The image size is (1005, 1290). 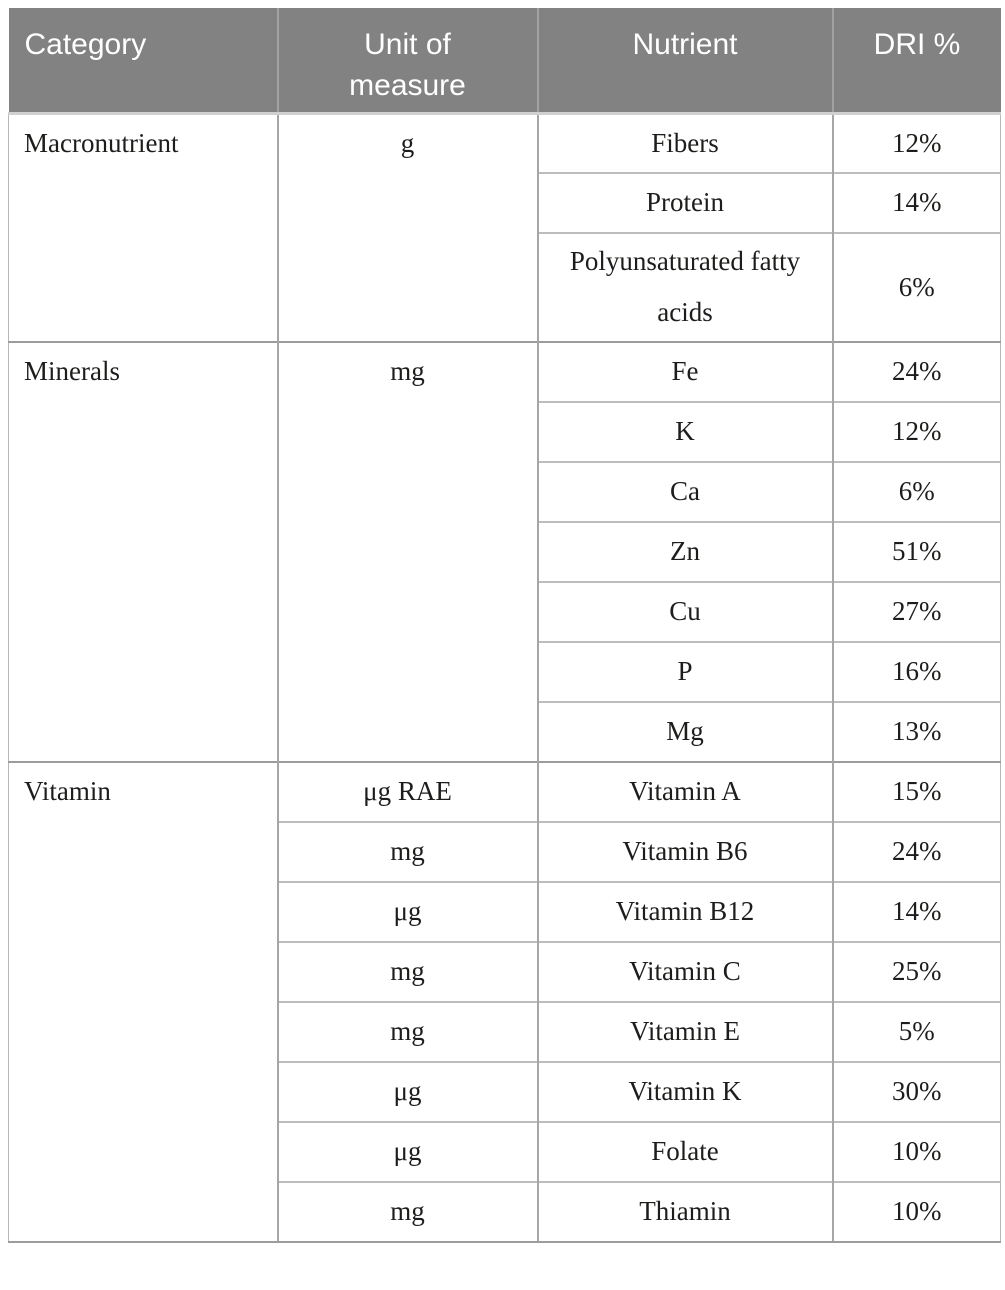 I want to click on nutrient-cell: Thiamin, so click(x=684, y=1211).